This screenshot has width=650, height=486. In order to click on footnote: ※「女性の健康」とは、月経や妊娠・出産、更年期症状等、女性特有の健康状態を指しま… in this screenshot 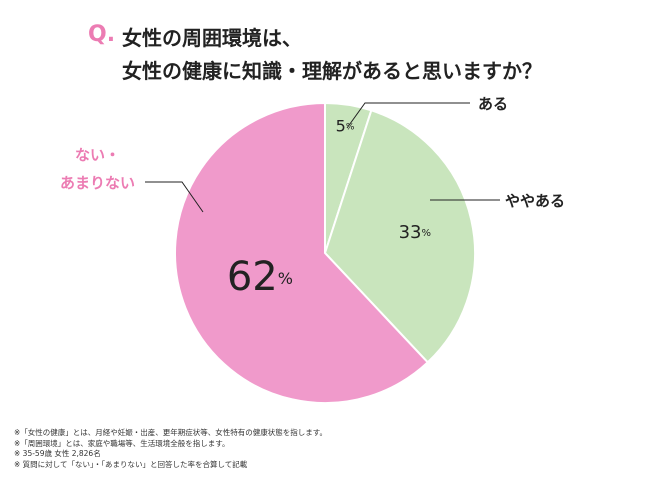, I will do `click(171, 432)`.